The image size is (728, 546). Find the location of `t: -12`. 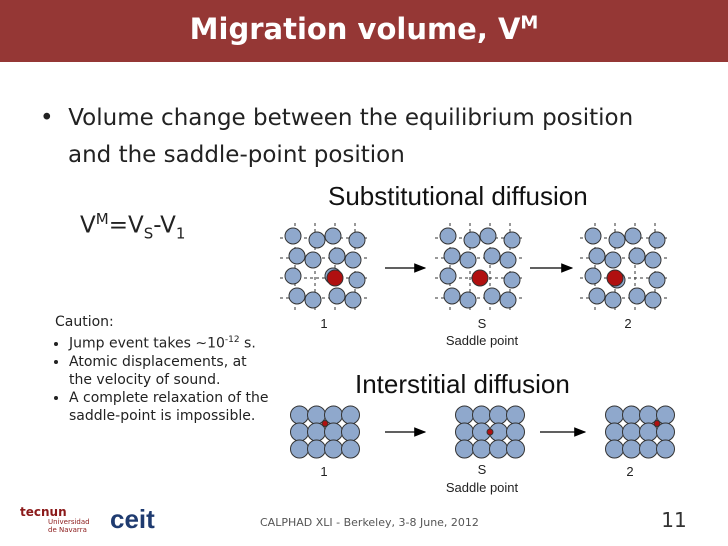

t: -12 is located at coordinates (232, 340).